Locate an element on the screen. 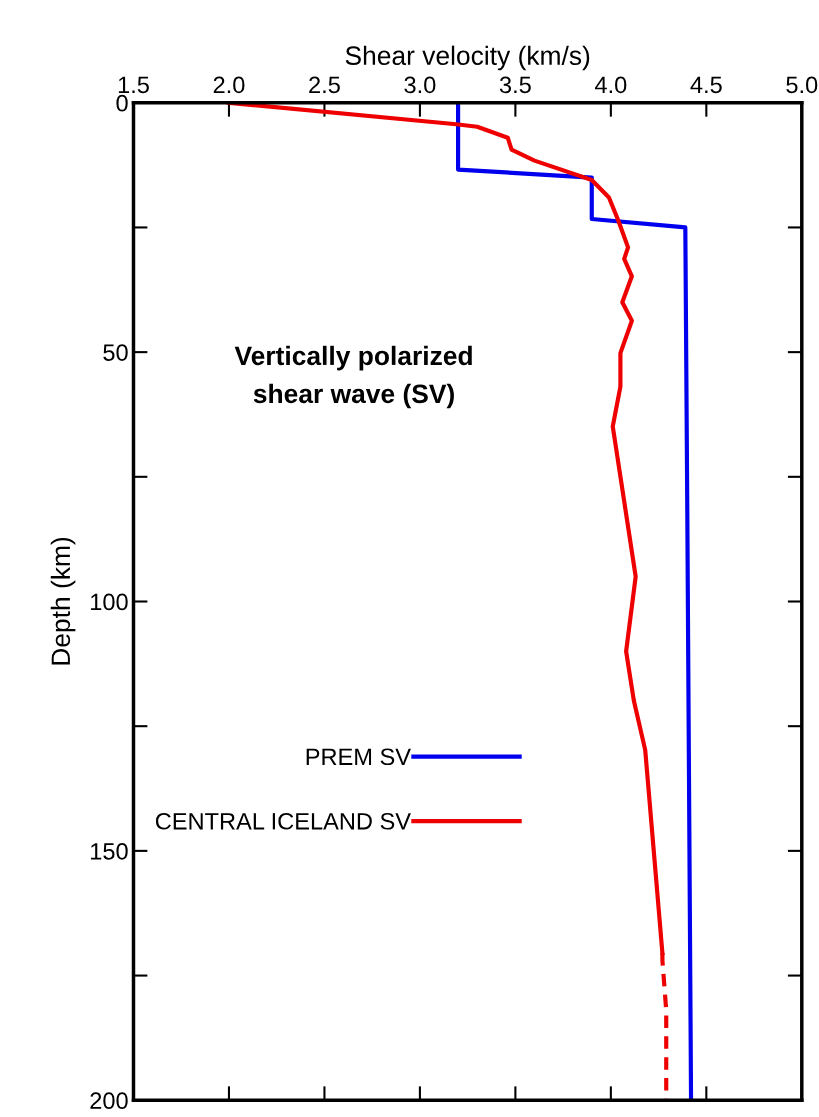  y-tick-label: 50 is located at coordinates (115, 352).